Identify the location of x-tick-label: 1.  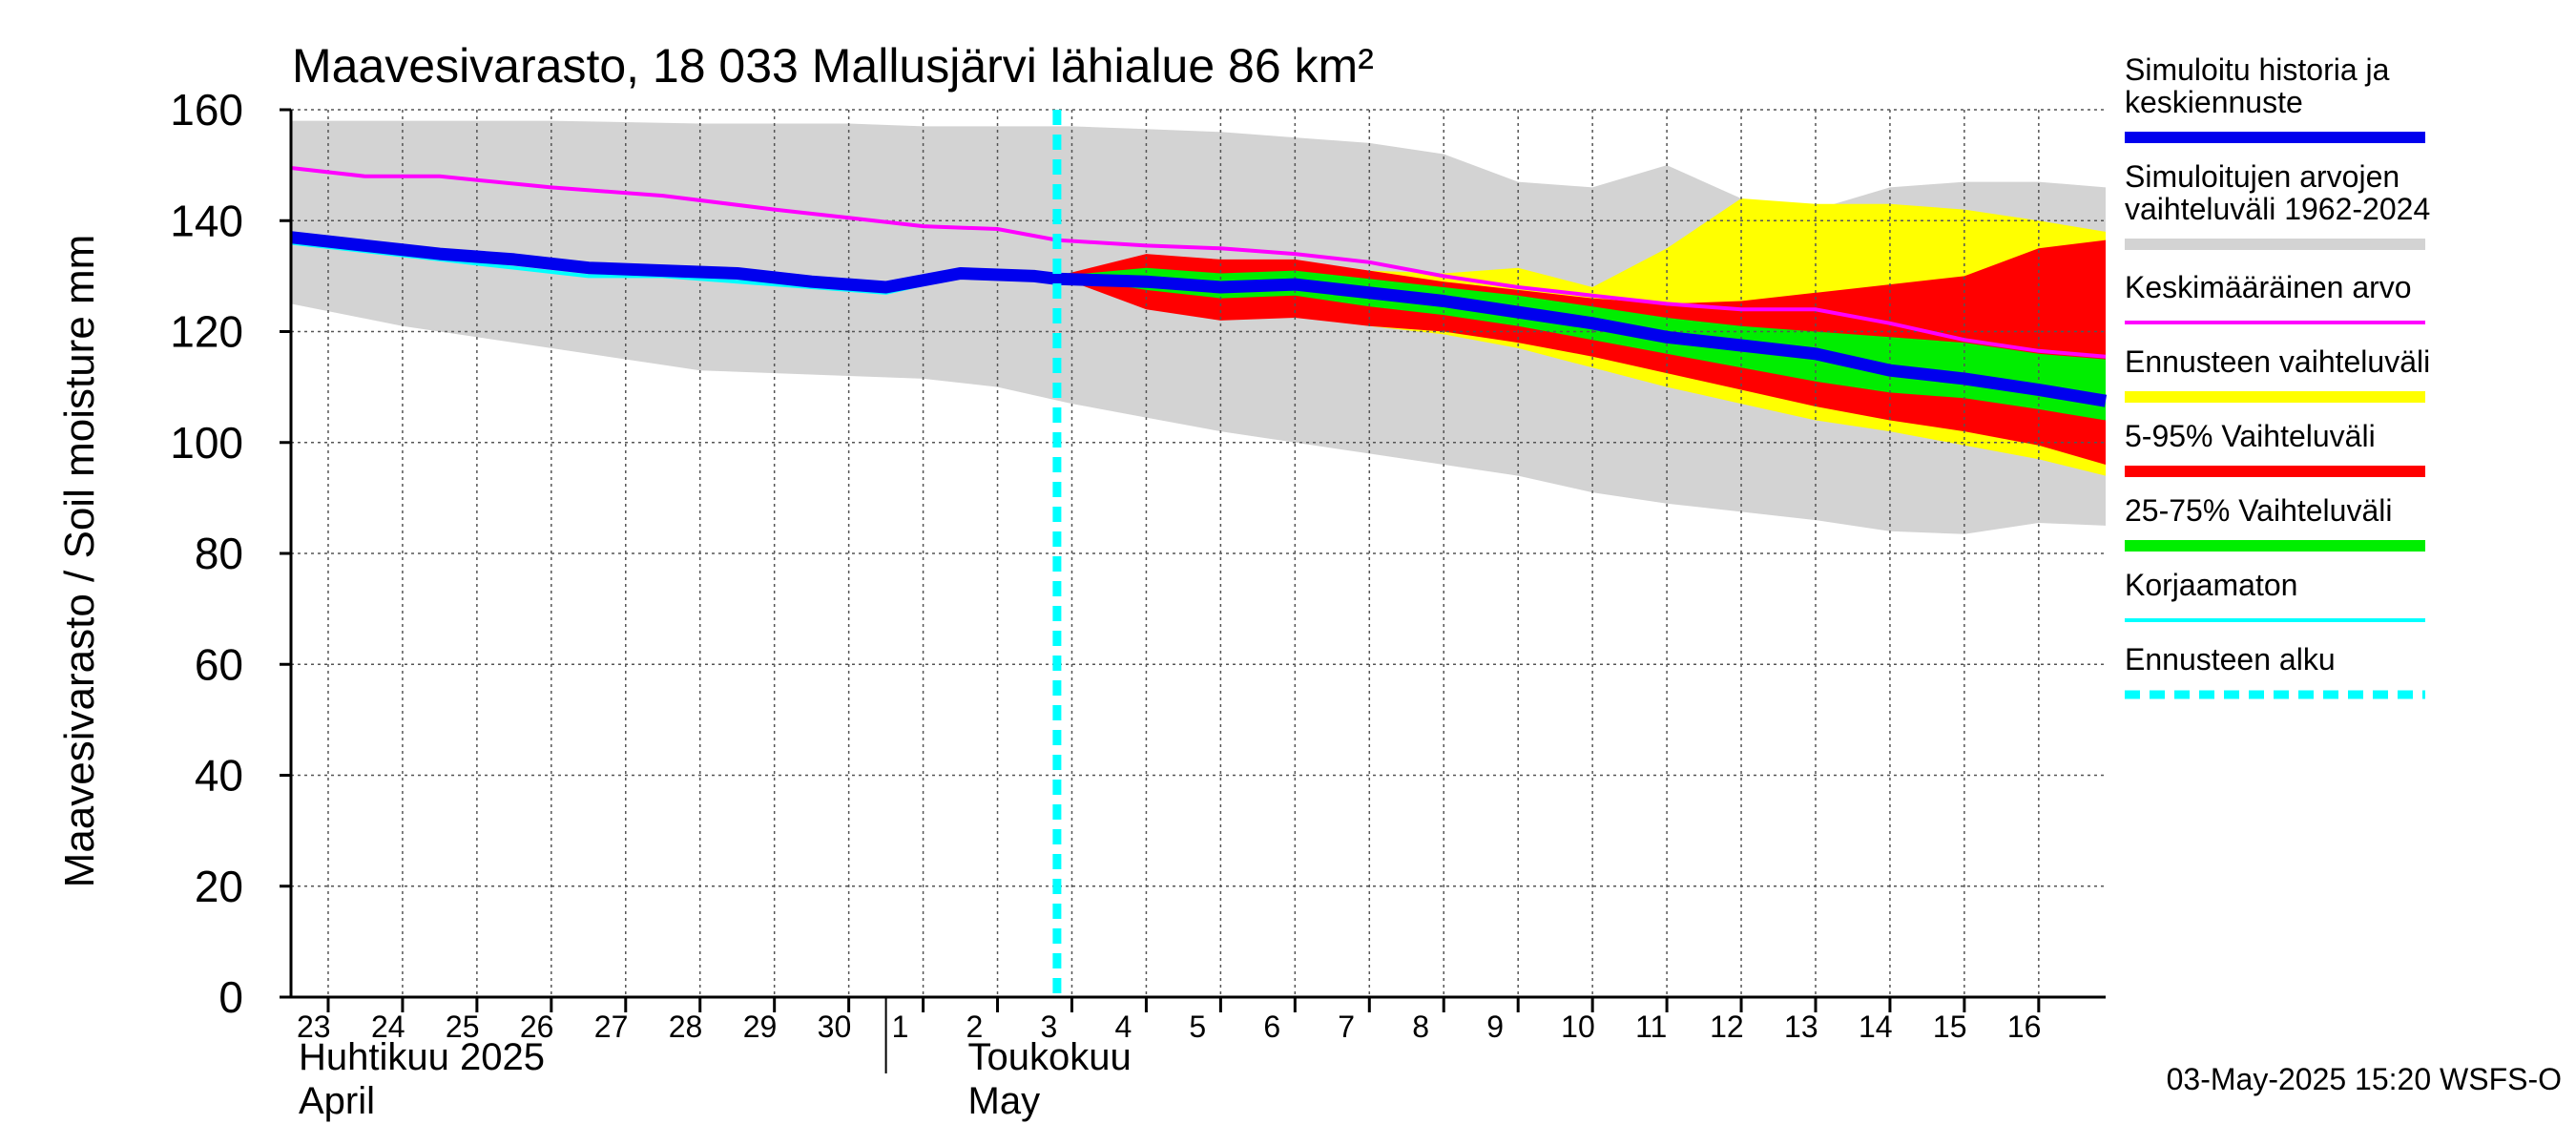
(900, 1027).